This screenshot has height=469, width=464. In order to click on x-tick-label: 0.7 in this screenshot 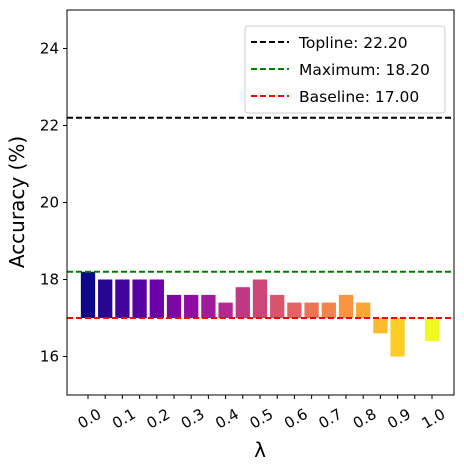, I will do `click(330, 419)`.